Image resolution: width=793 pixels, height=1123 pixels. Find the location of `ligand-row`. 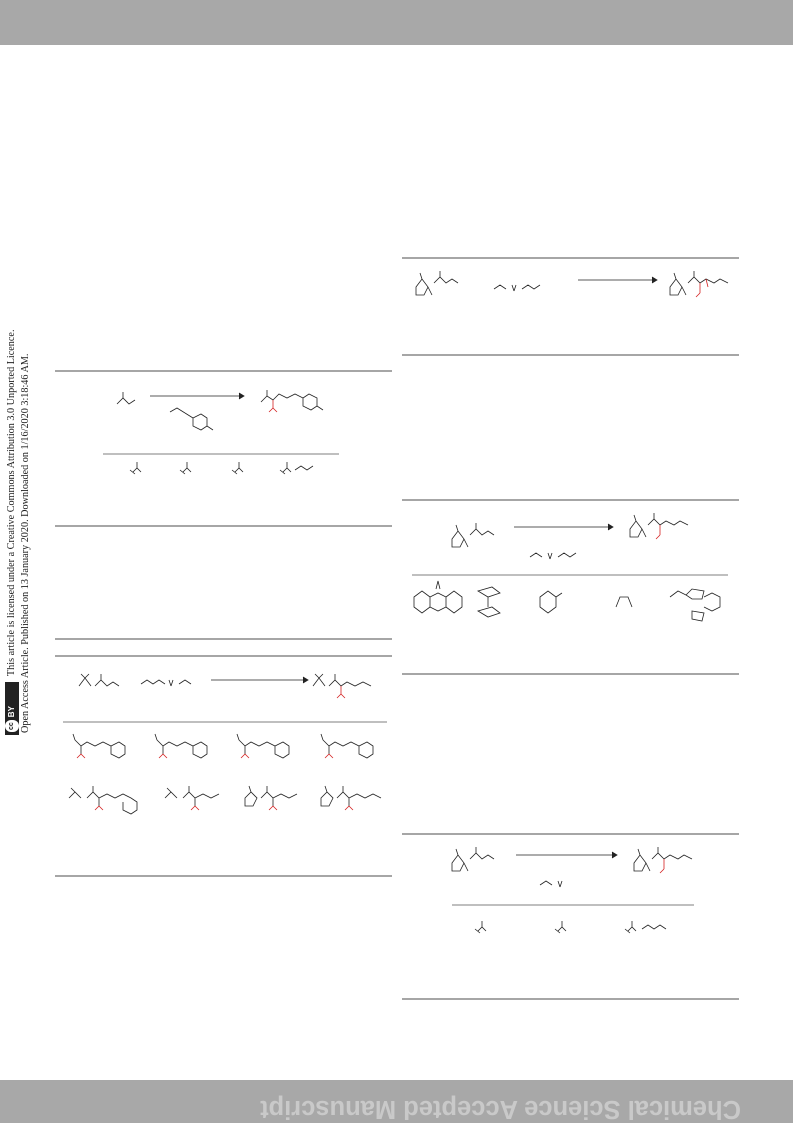

ligand-row is located at coordinates (567, 601).